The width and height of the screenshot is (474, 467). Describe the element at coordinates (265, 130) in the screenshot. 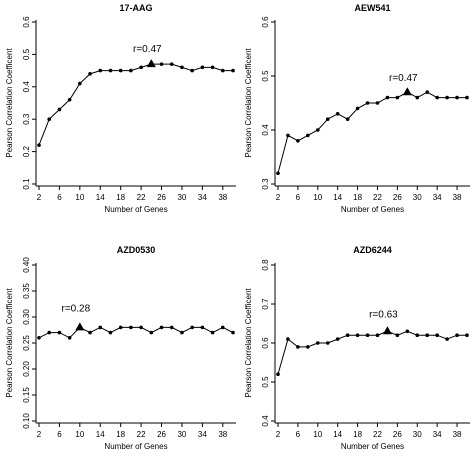

I see `y-tick-label: 0.4` at that location.